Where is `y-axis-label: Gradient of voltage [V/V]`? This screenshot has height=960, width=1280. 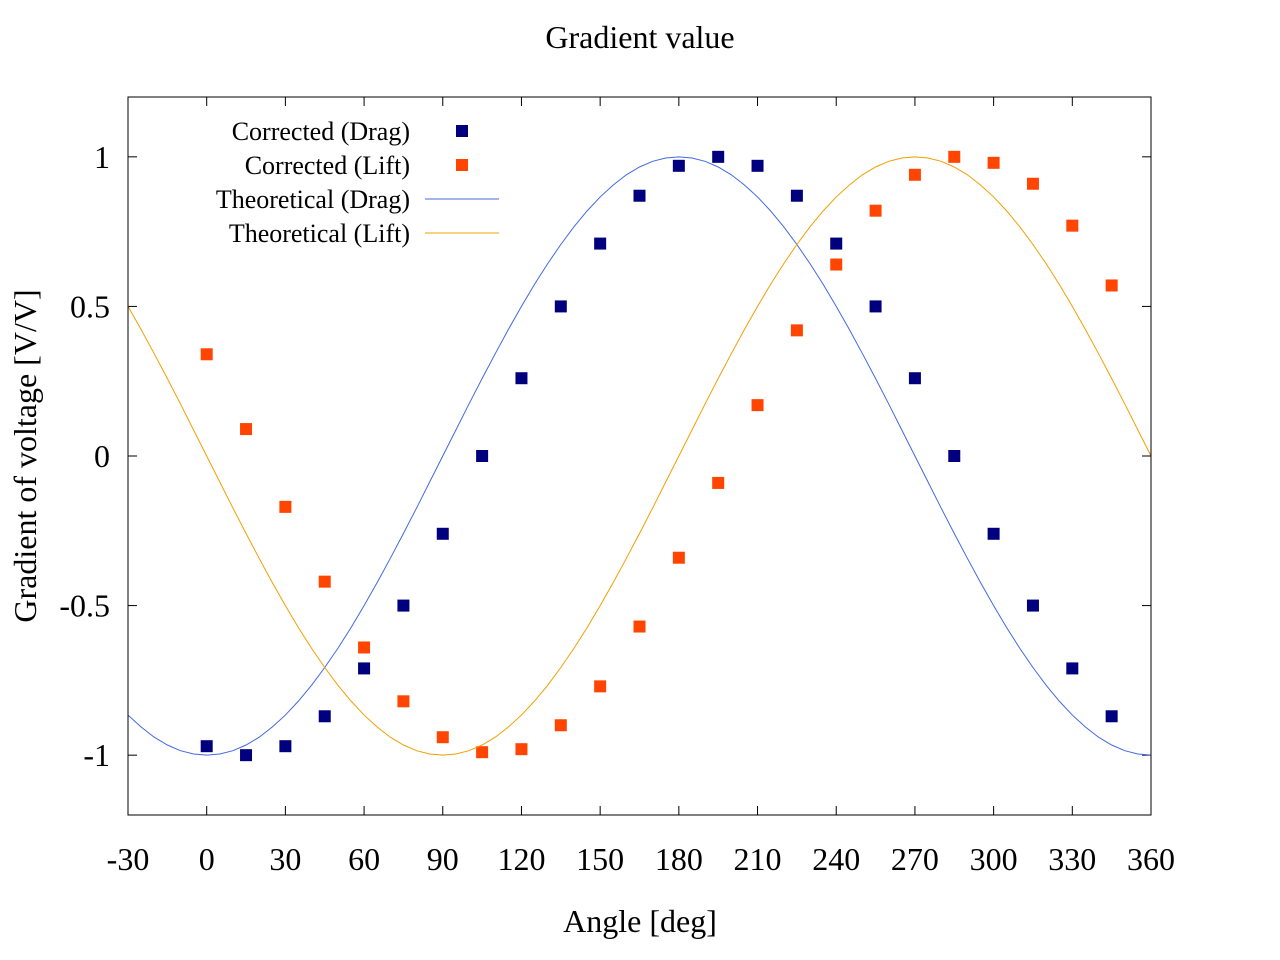
y-axis-label: Gradient of voltage [V/V] is located at coordinates (25, 455).